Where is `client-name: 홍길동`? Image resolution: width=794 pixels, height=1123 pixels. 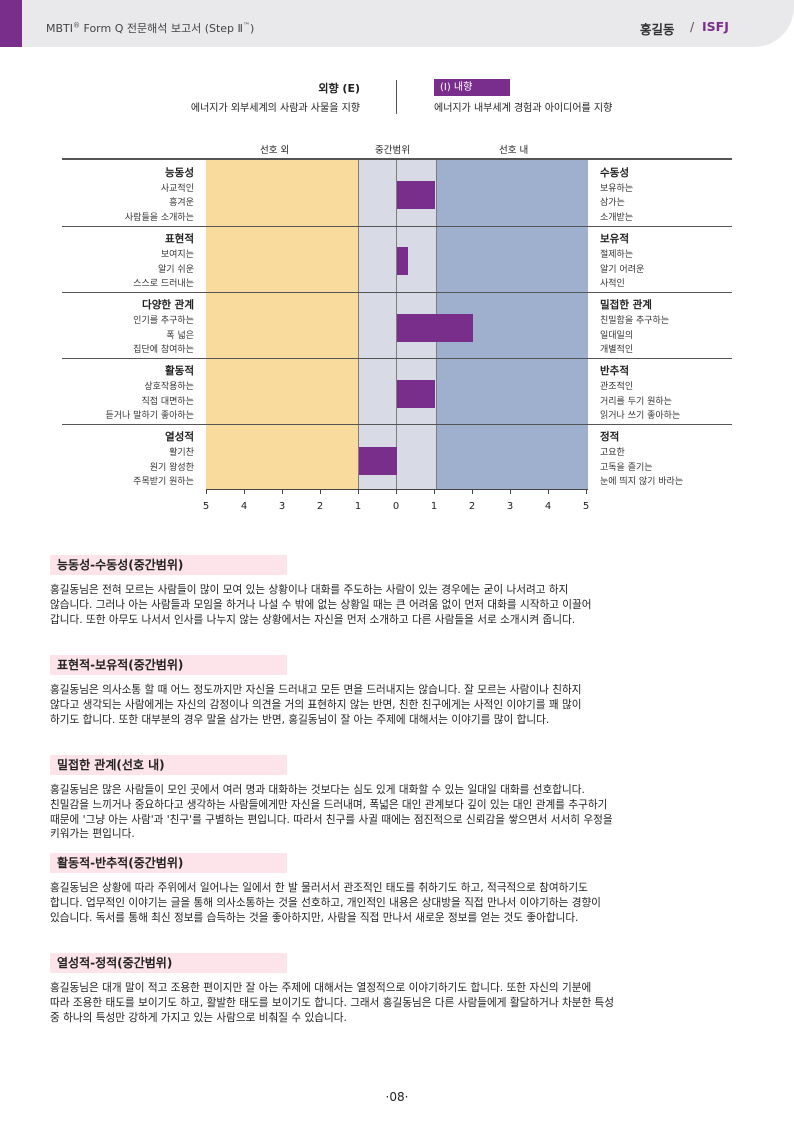 client-name: 홍길동 is located at coordinates (657, 29).